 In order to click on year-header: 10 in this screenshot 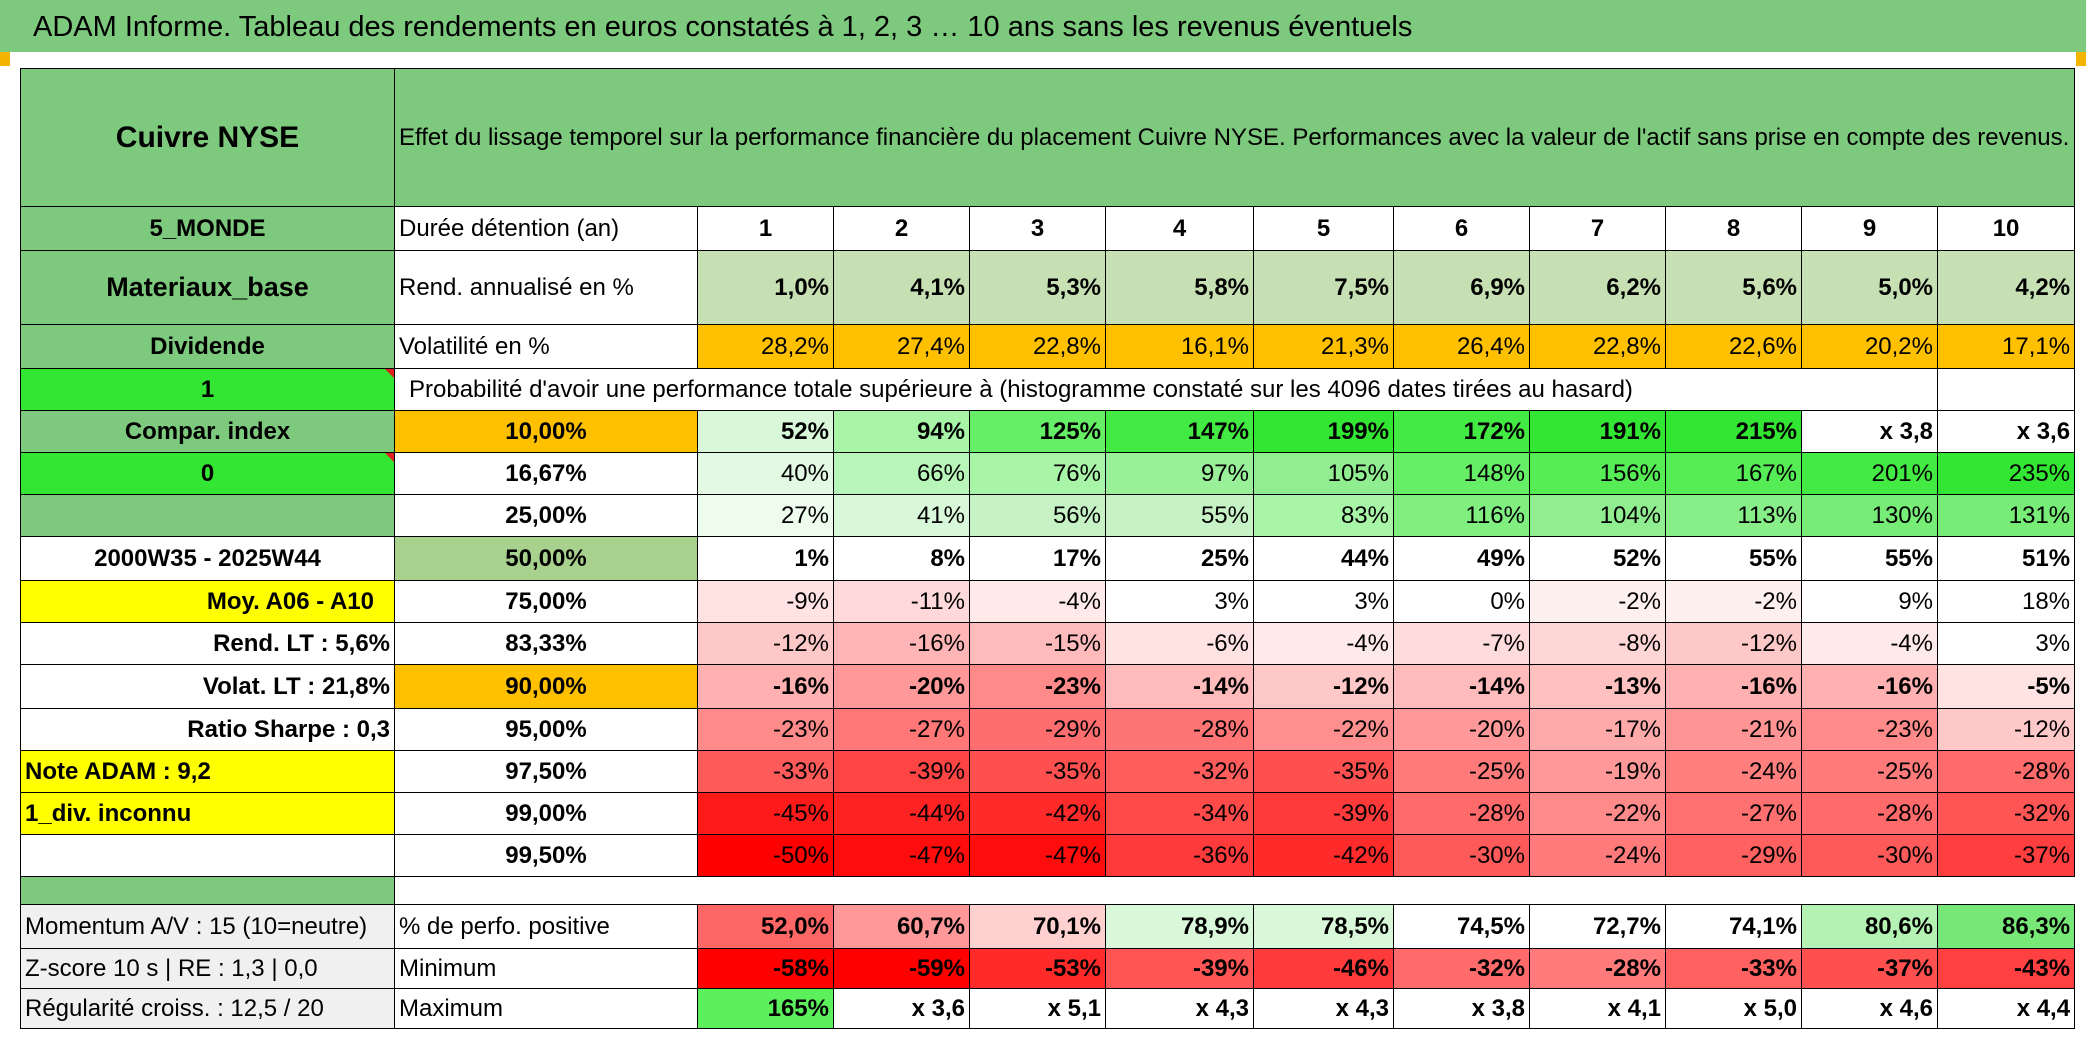, I will do `click(2006, 228)`.